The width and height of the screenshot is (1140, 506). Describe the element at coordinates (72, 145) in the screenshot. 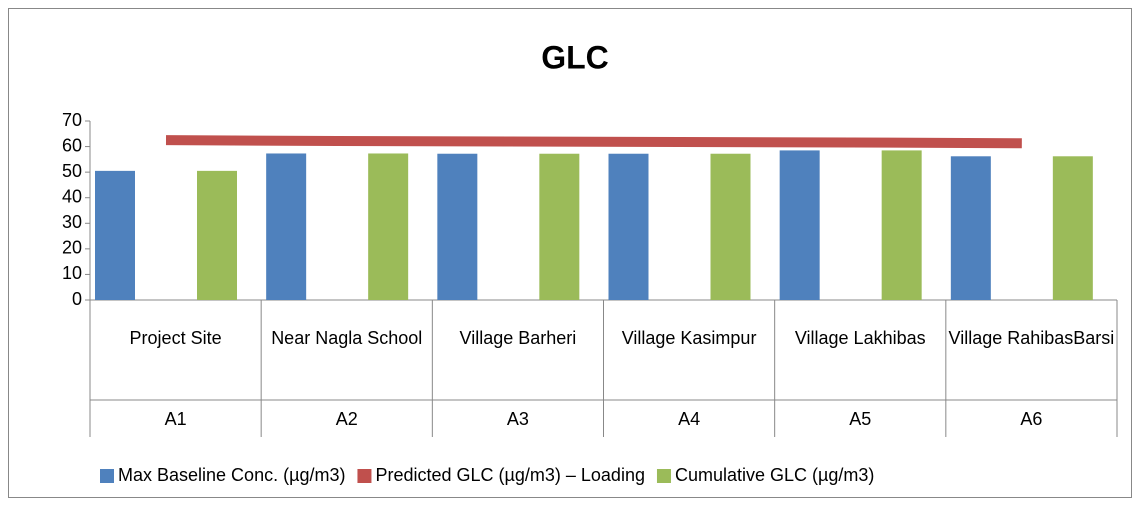

I see `y-tick-label: 60` at that location.